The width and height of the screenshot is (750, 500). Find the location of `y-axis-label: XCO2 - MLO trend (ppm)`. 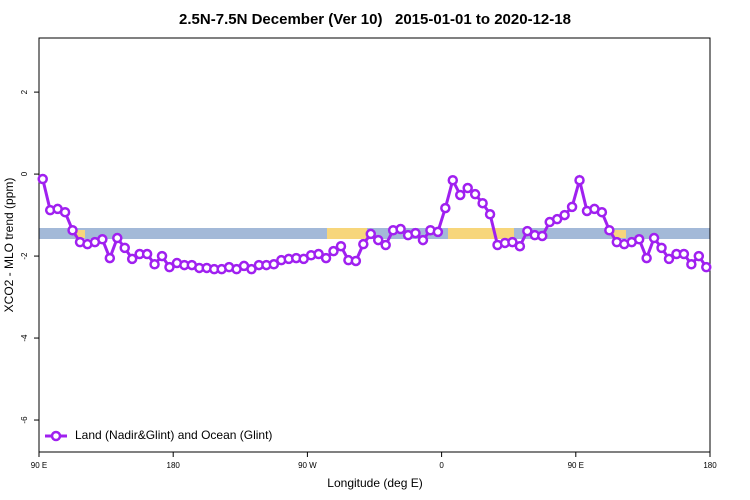

y-axis-label: XCO2 - MLO trend (ppm) is located at coordinates (9, 245).